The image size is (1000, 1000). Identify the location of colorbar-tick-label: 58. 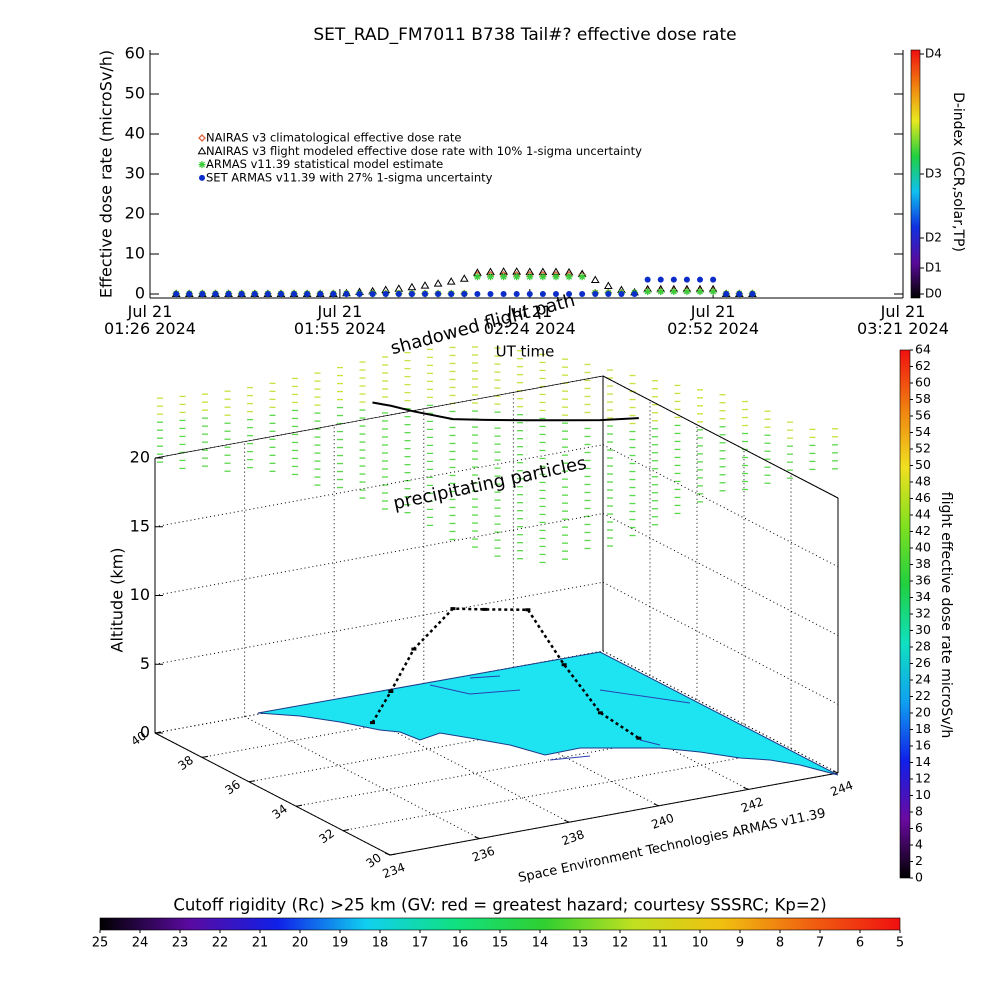
(923, 398).